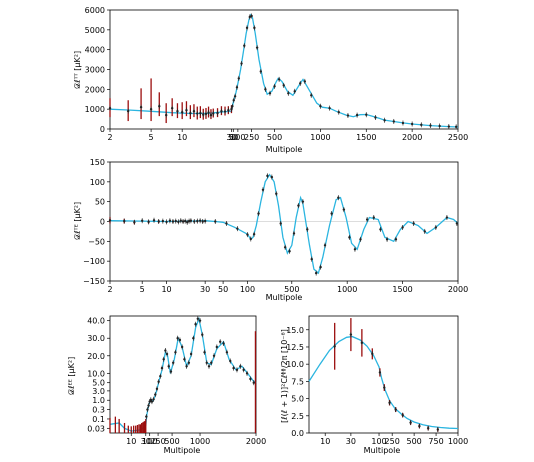  Describe the element at coordinates (71, 376) in the screenshot. I see `ee-ylabel: 𝒟ℓᴱᴱ [μK²]` at that location.